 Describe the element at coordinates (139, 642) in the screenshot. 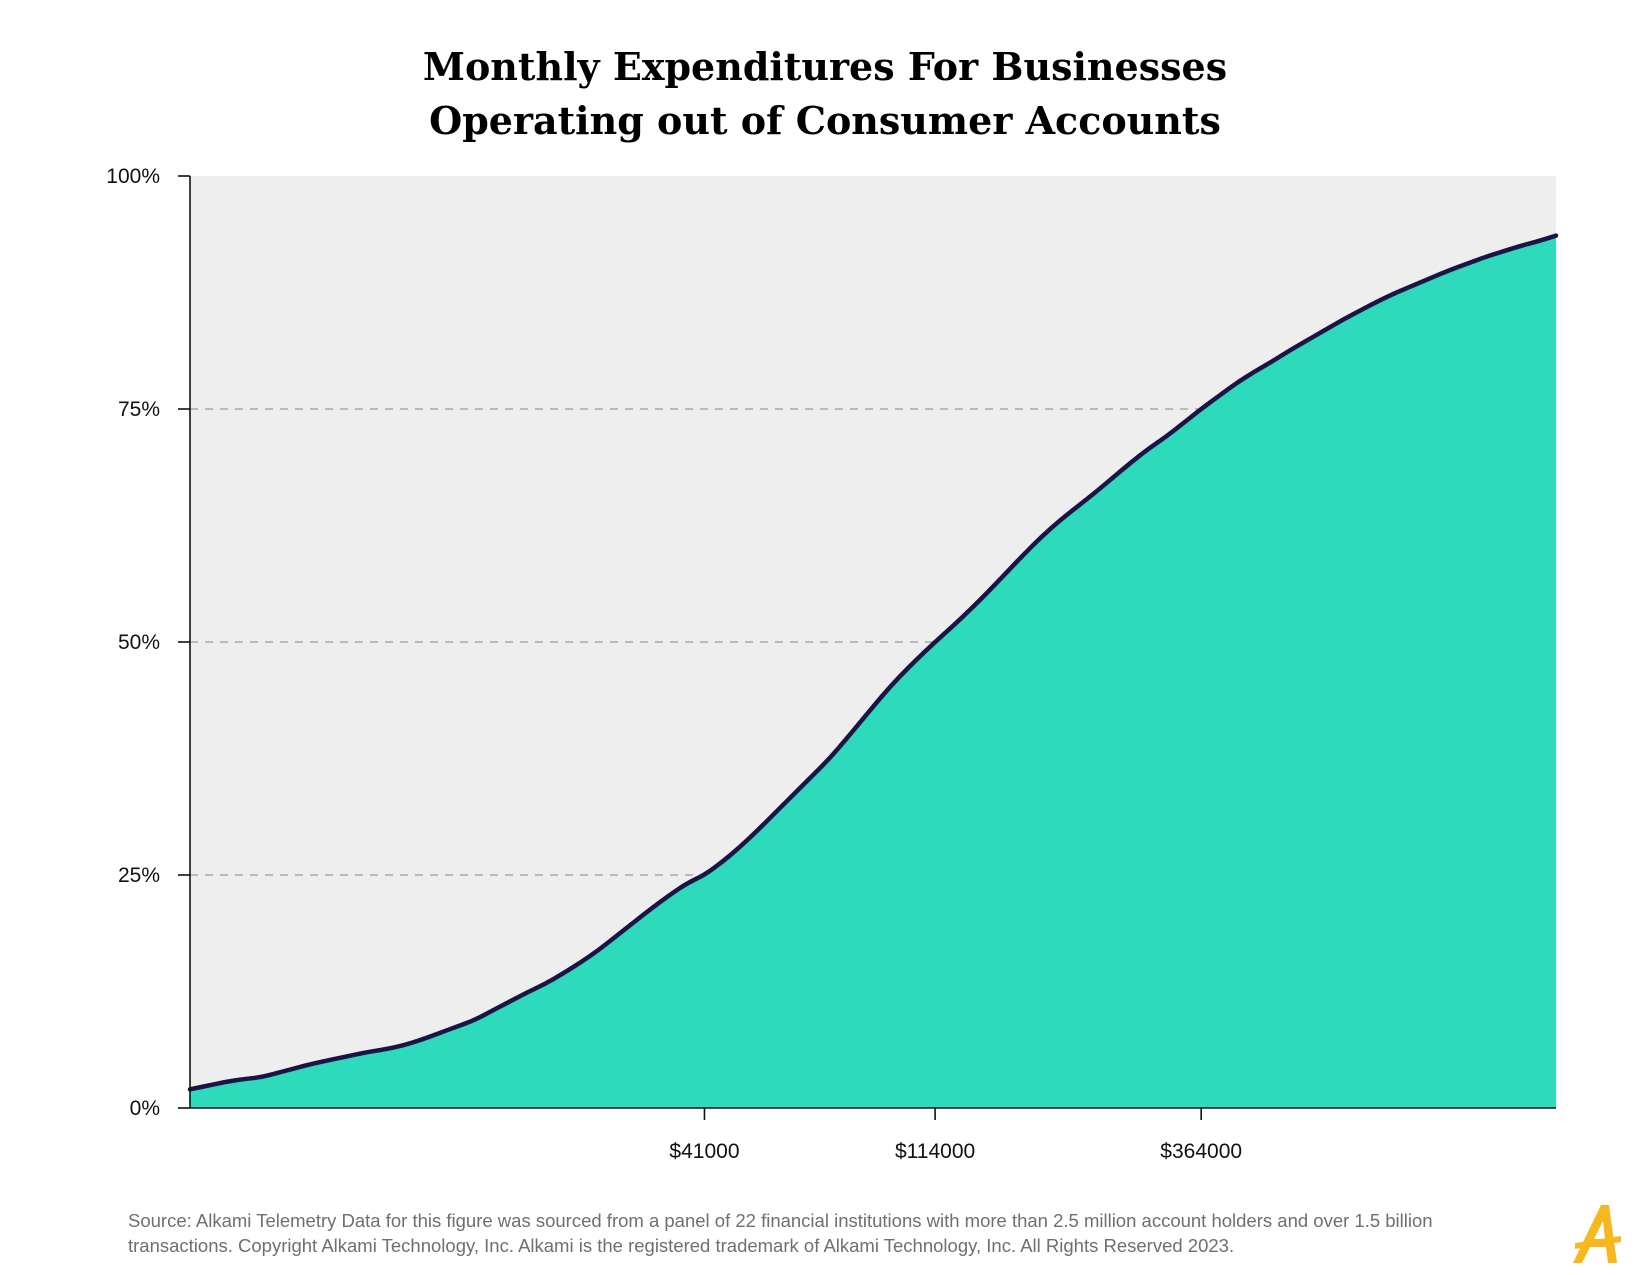

I see `y-tick-label-2: 50%` at that location.